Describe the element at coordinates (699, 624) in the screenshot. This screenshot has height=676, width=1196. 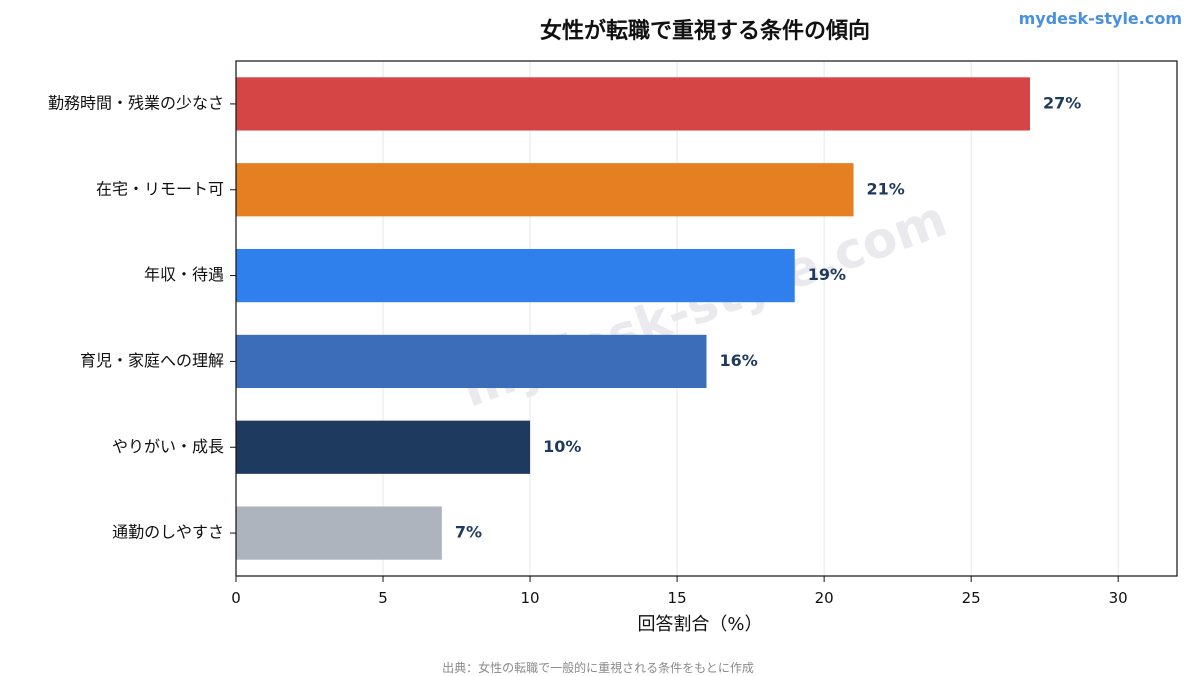
I see `x-axis-title: 回答割合（%）` at that location.